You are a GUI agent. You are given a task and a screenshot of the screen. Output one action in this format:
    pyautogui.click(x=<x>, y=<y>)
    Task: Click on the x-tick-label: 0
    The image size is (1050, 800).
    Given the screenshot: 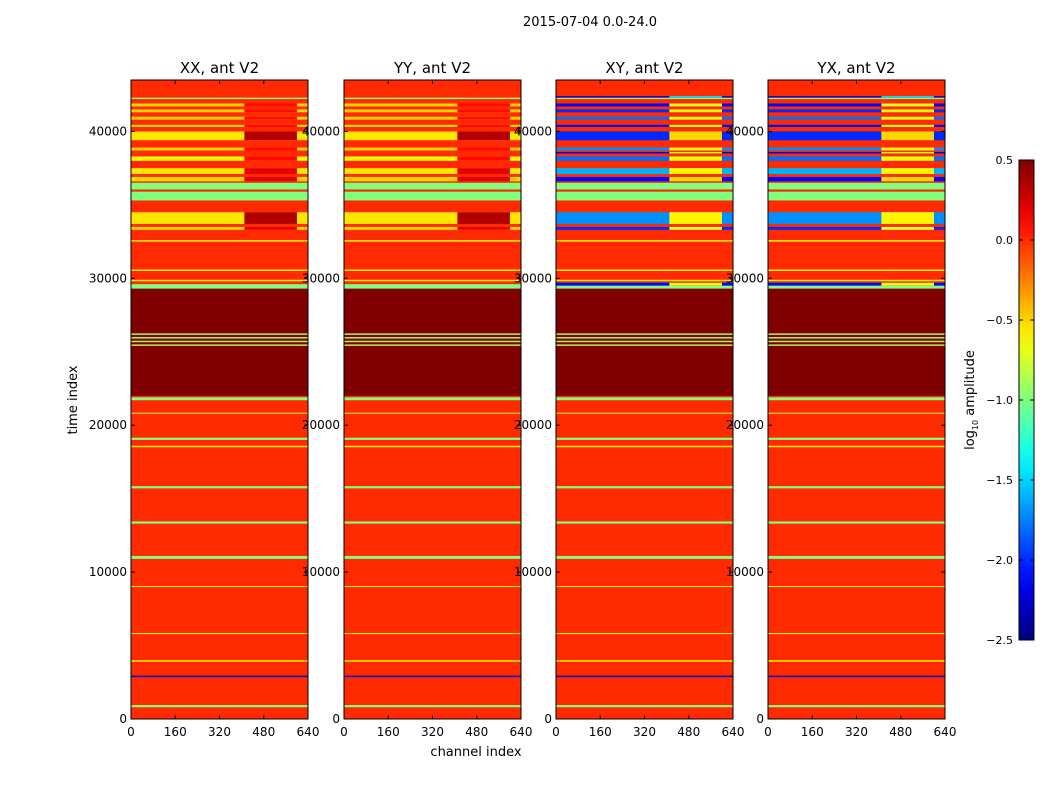 What is the action you would take?
    pyautogui.click(x=344, y=732)
    